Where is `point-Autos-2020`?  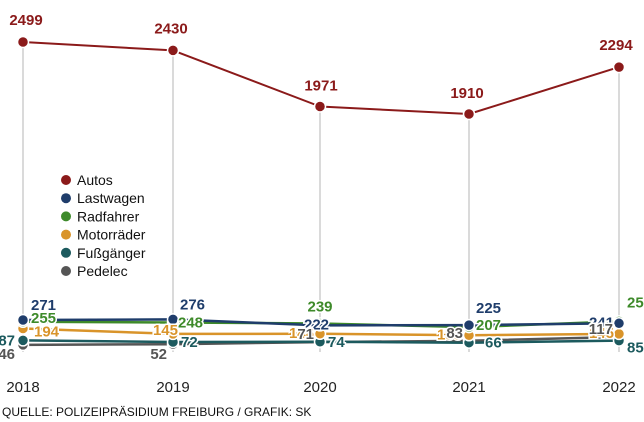 point-Autos-2020 is located at coordinates (320, 106).